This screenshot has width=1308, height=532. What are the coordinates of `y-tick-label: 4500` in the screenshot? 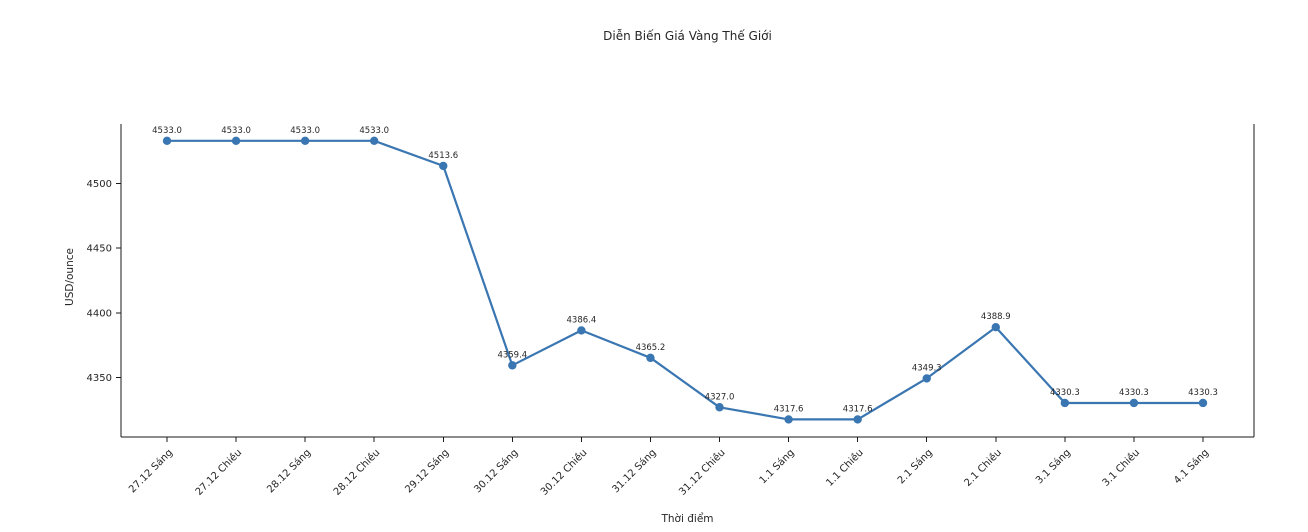 It's located at (99, 184).